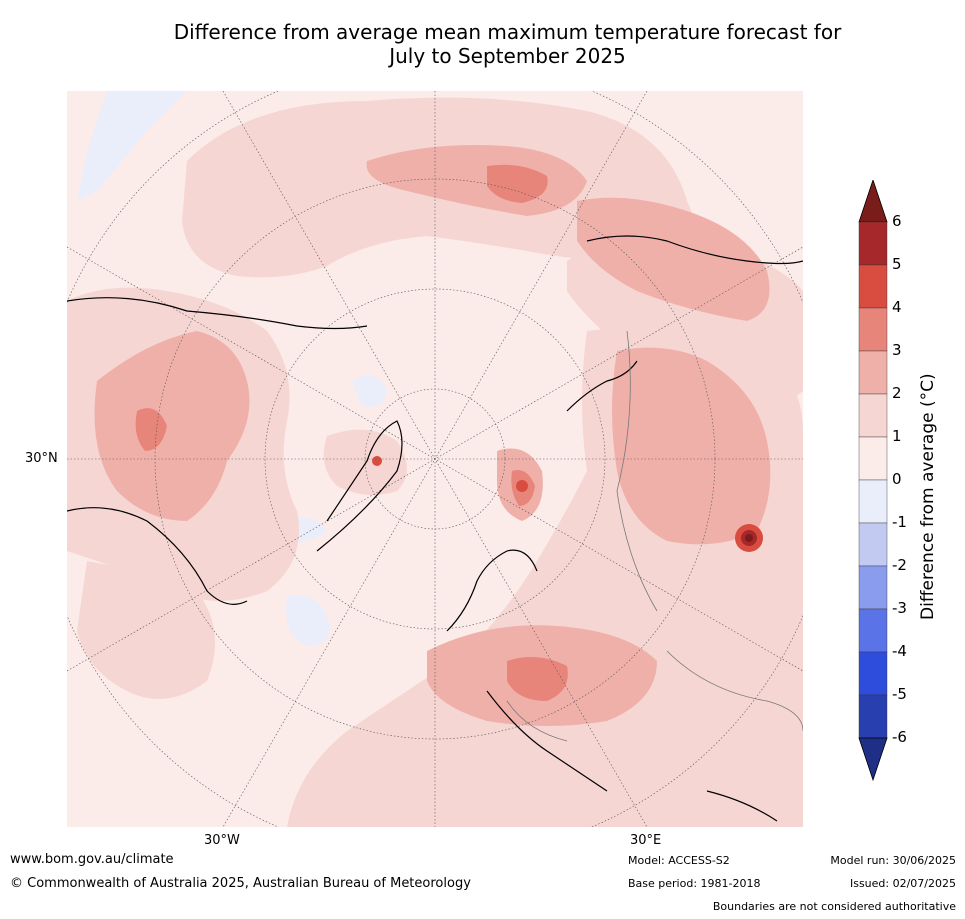  What do you see at coordinates (41, 458) in the screenshot?
I see `lat-label-30n: 30°N` at bounding box center [41, 458].